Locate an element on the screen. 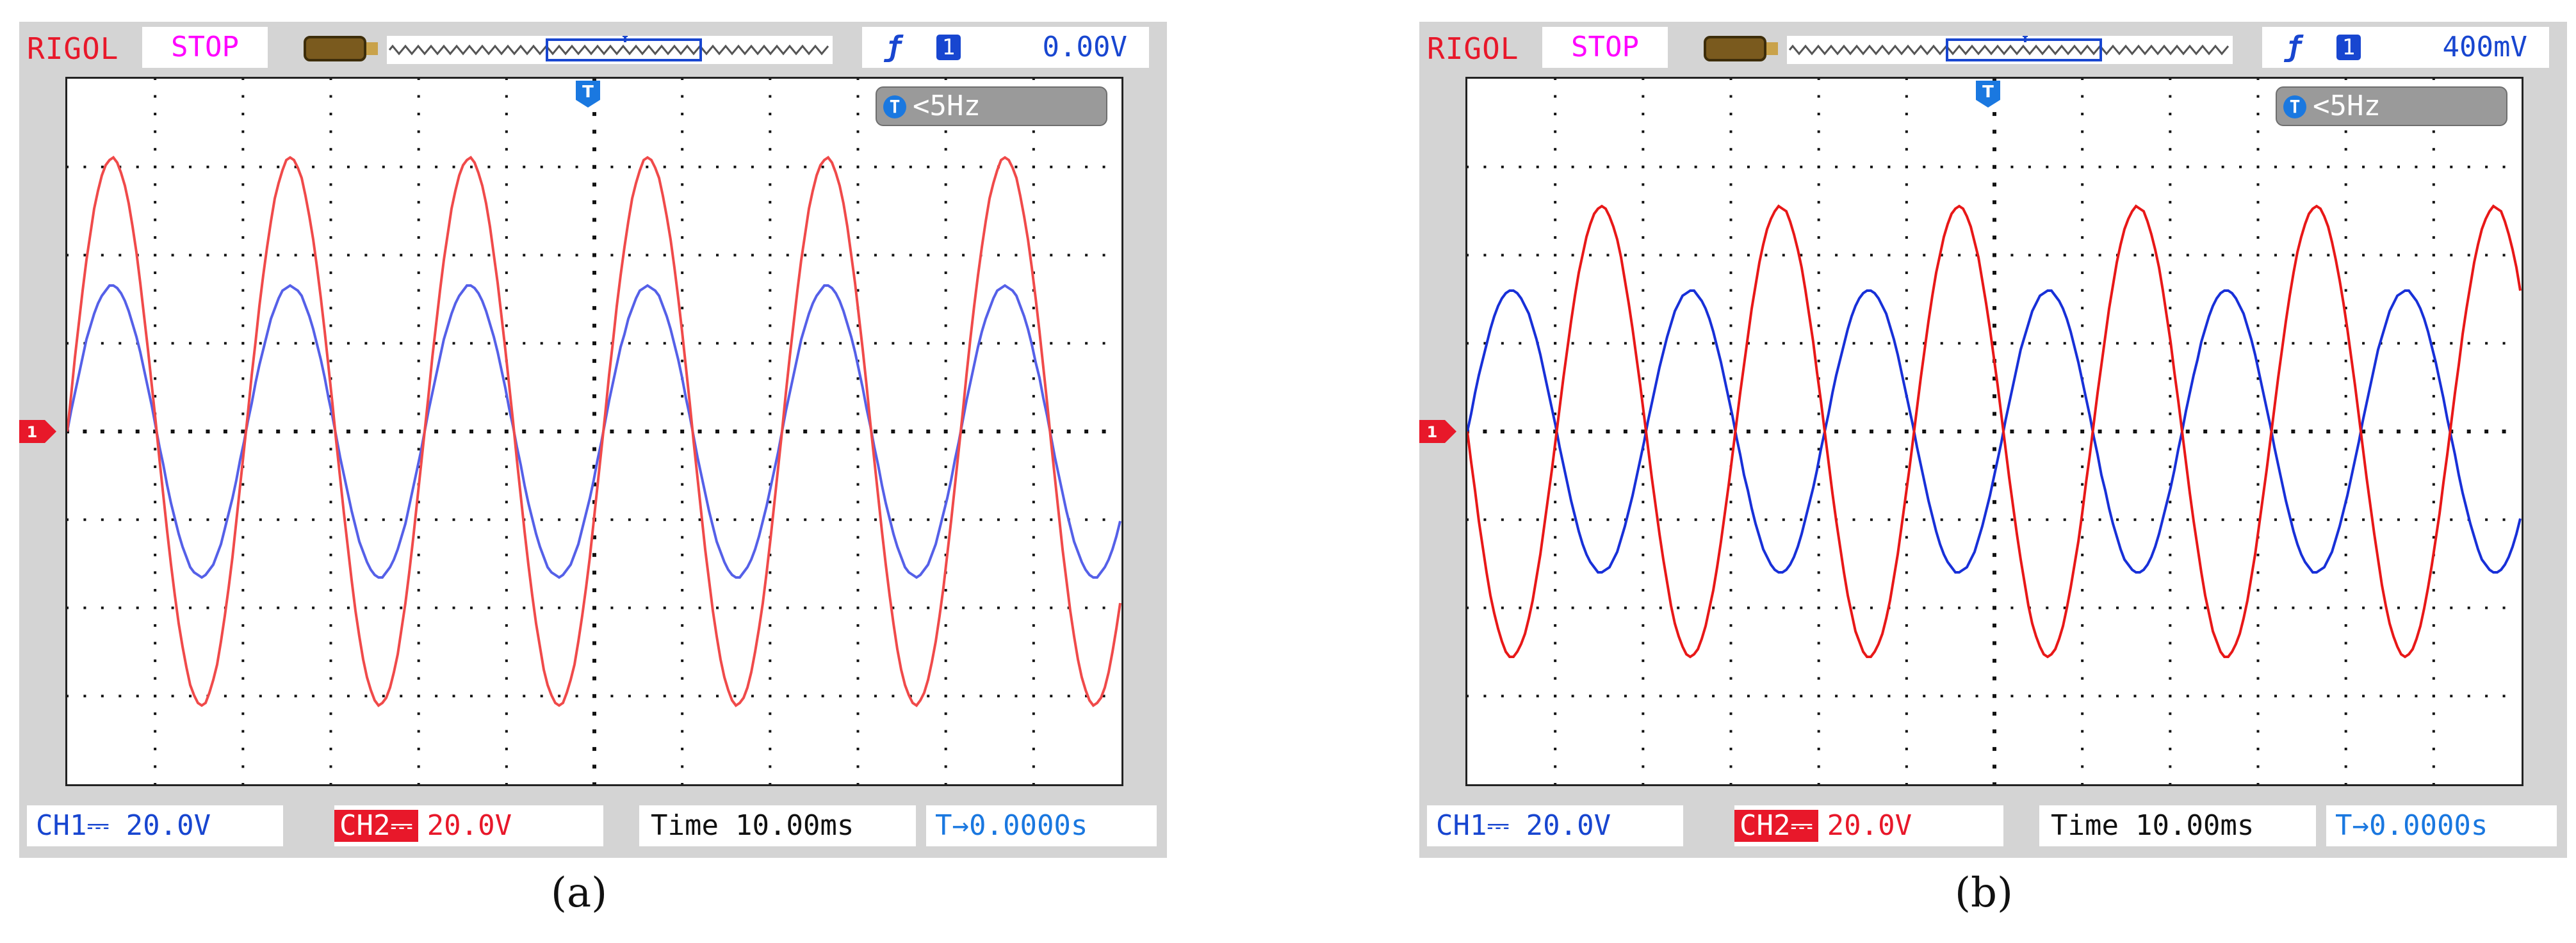 Image resolution: width=2576 pixels, height=943 pixels. trigger-level: 400mV is located at coordinates (2484, 47).